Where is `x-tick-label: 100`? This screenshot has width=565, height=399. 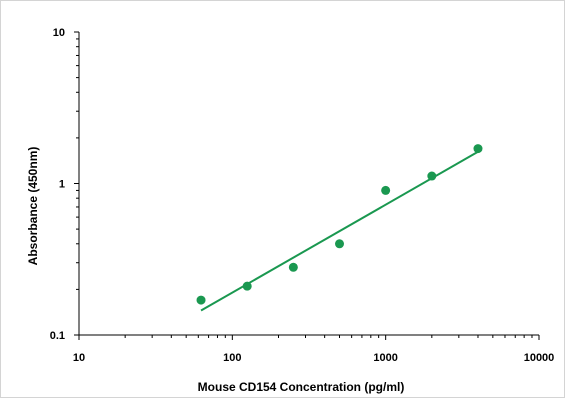 x-tick-label: 100 is located at coordinates (232, 358).